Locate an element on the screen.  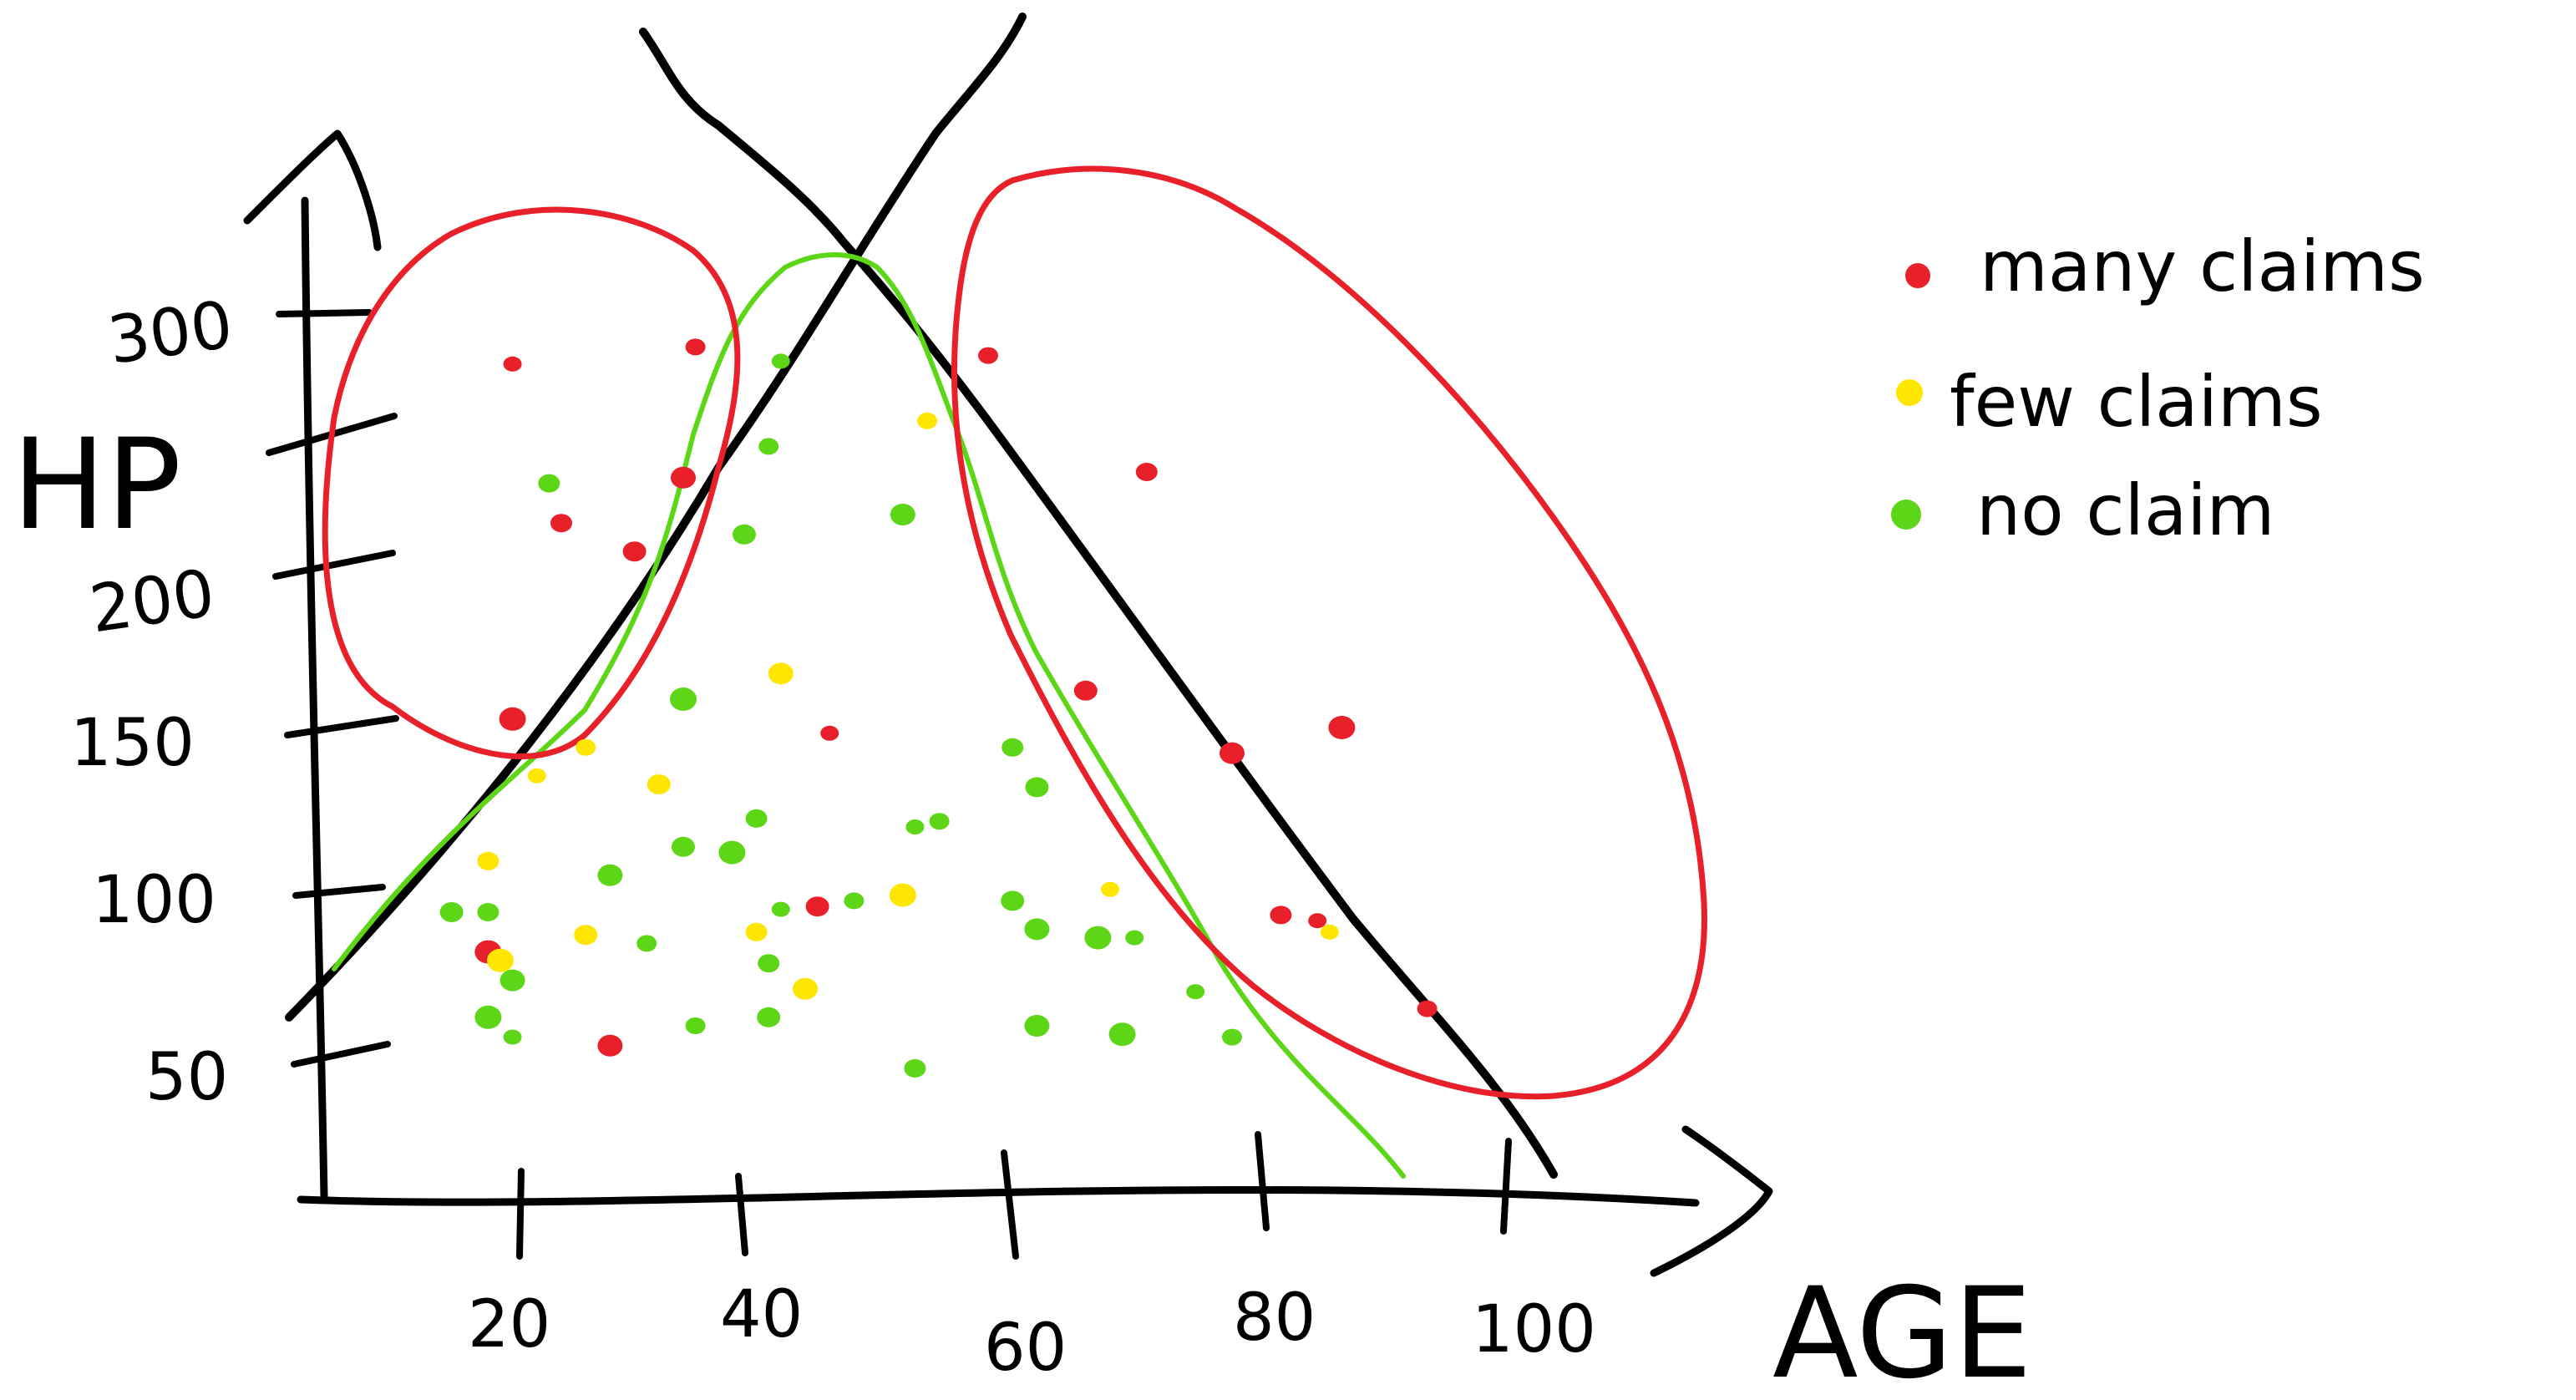
y-ticks is located at coordinates (332, 688).